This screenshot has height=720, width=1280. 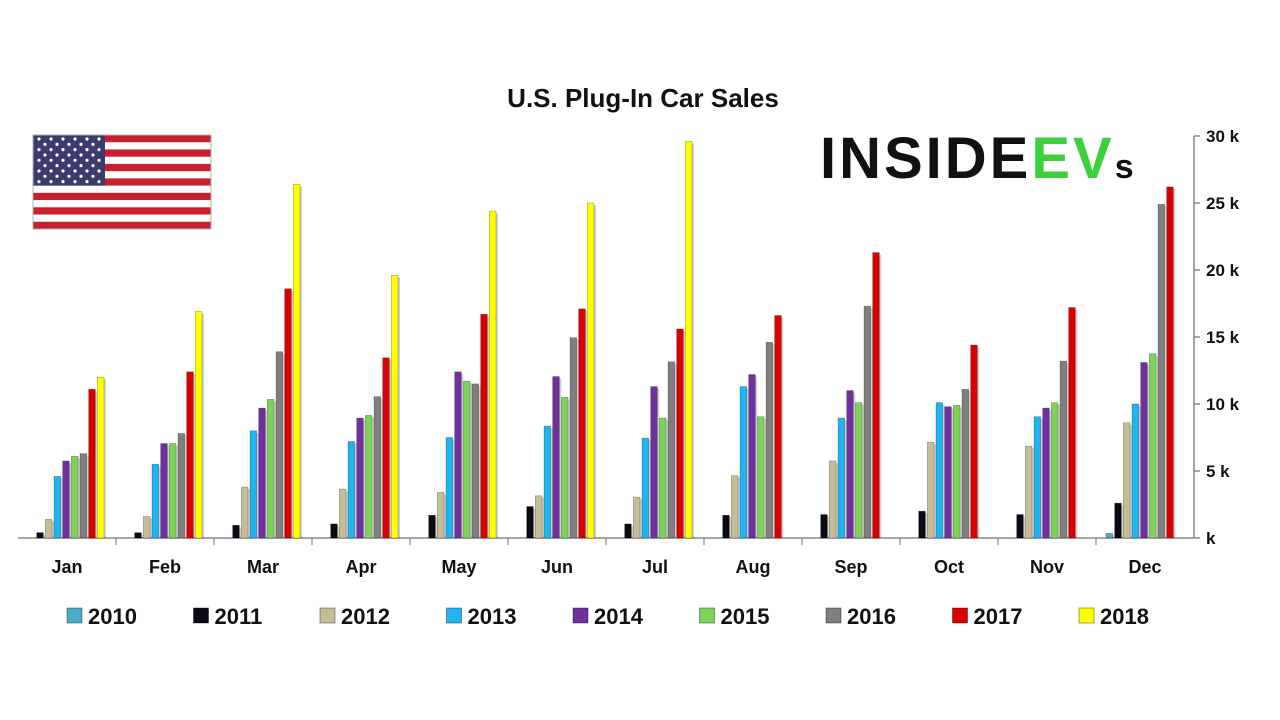 I want to click on logo-text-tail: s, so click(x=1126, y=167).